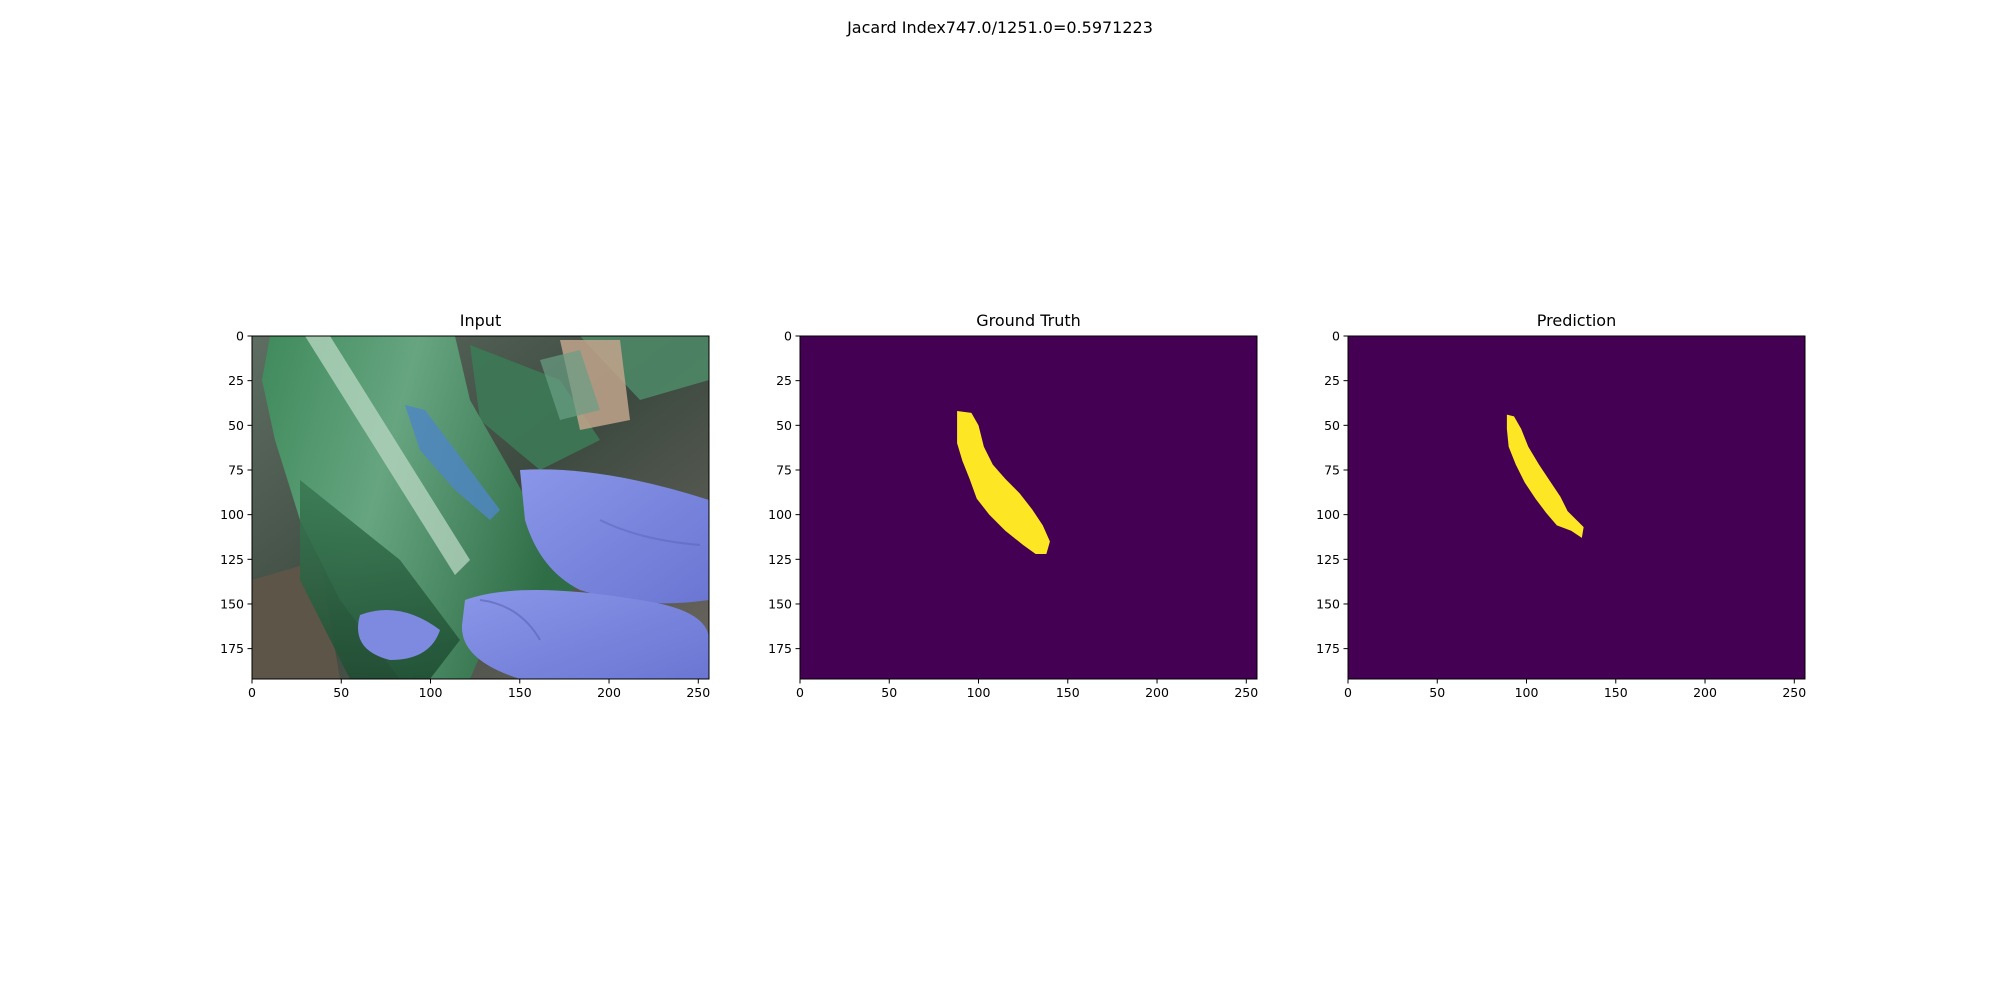 This screenshot has width=2000, height=1000. I want to click on xticks-prediction: 0 50 100 150 200 250, so click(1575, 689).